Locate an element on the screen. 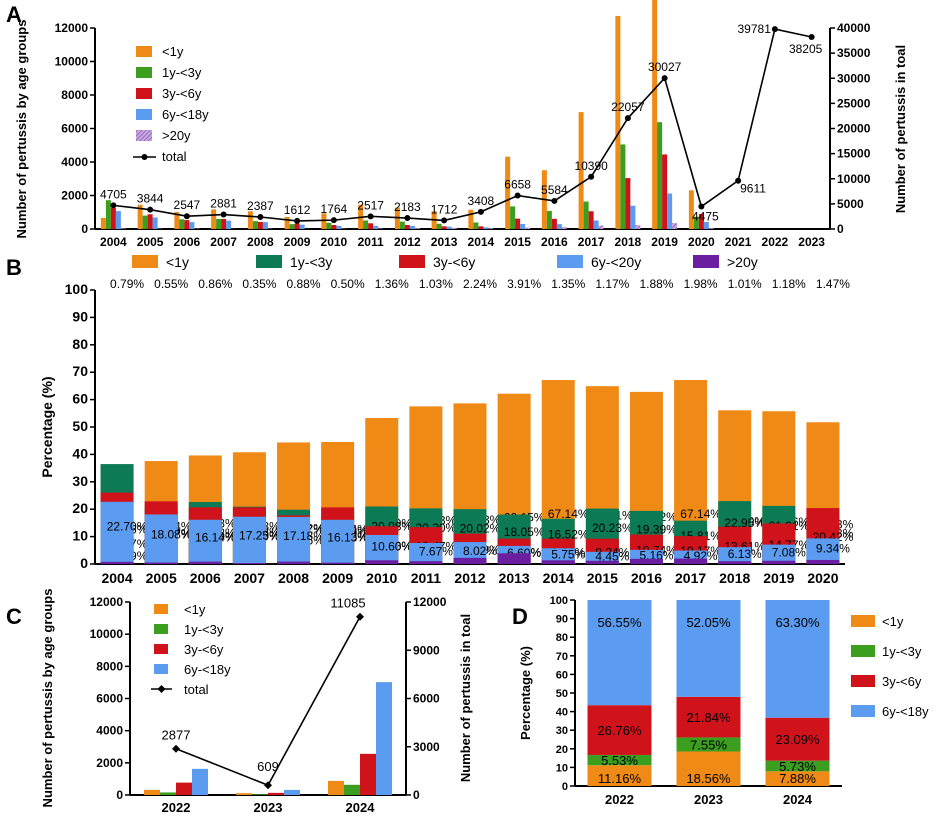 The height and width of the screenshot is (818, 942). panel-d-bar-label: 23.09% is located at coordinates (797, 739).